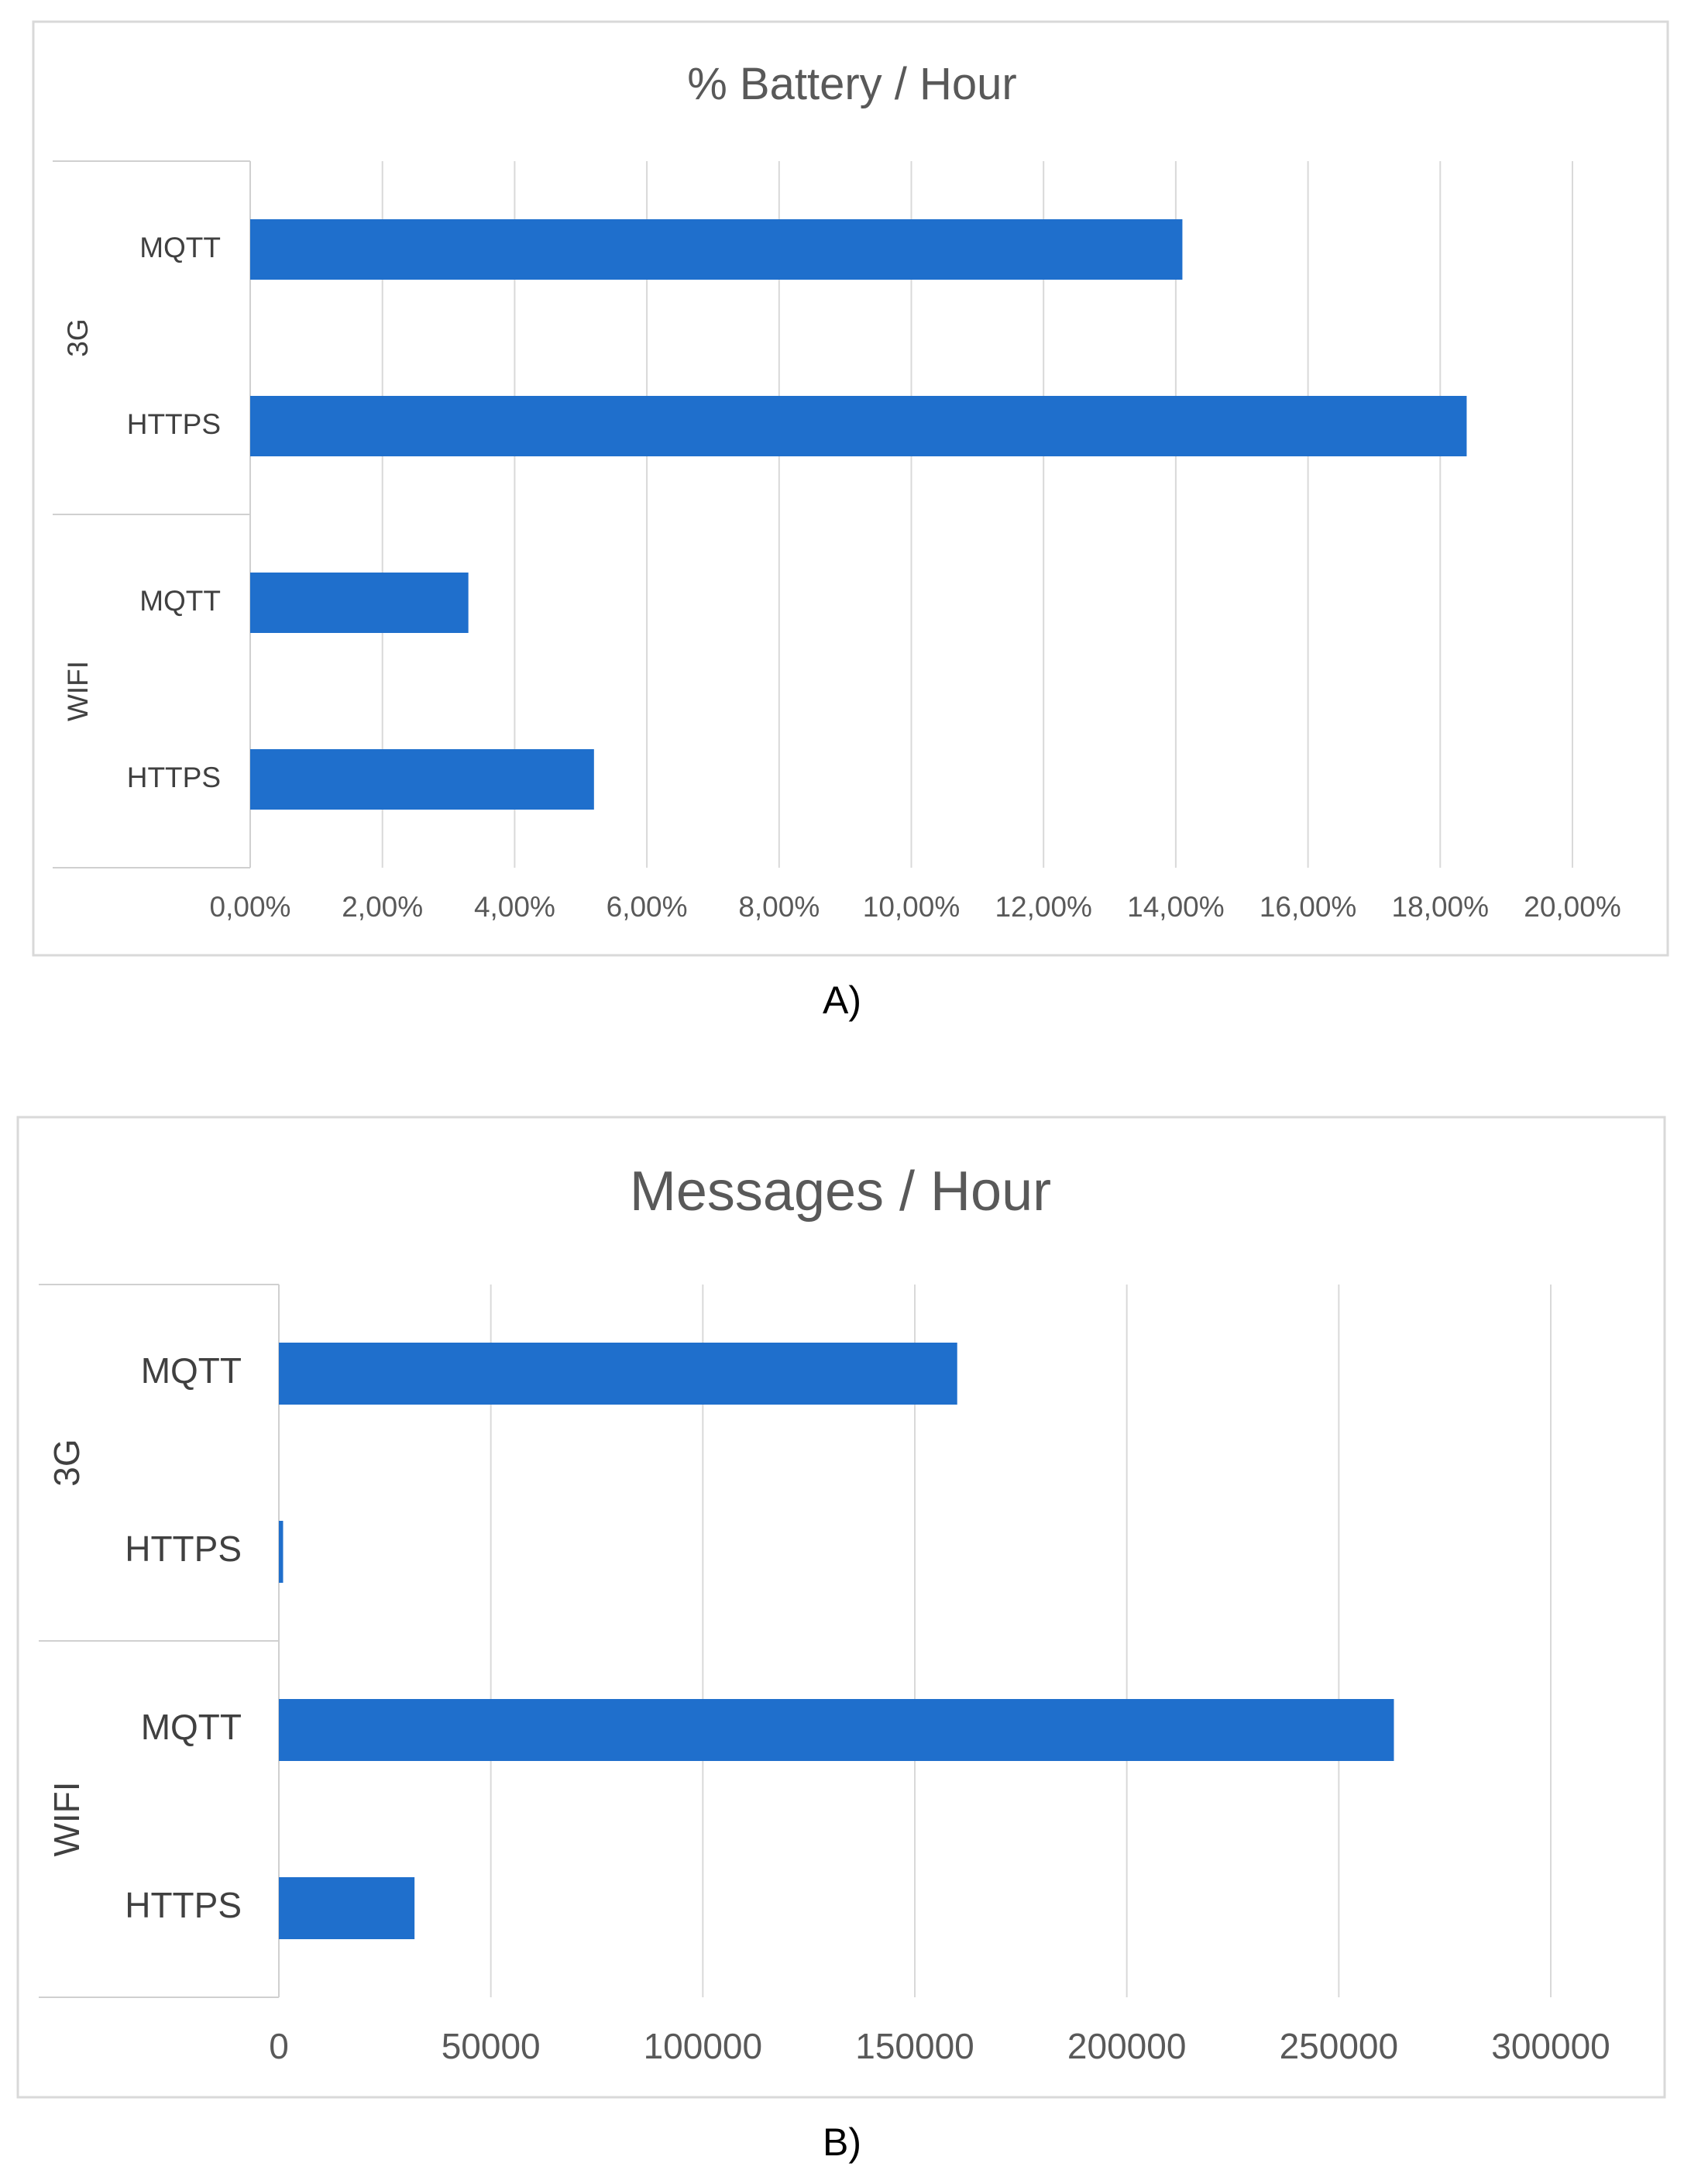 The width and height of the screenshot is (1684, 2184). What do you see at coordinates (842, 2142) in the screenshot?
I see `chart-b-caption: B)` at bounding box center [842, 2142].